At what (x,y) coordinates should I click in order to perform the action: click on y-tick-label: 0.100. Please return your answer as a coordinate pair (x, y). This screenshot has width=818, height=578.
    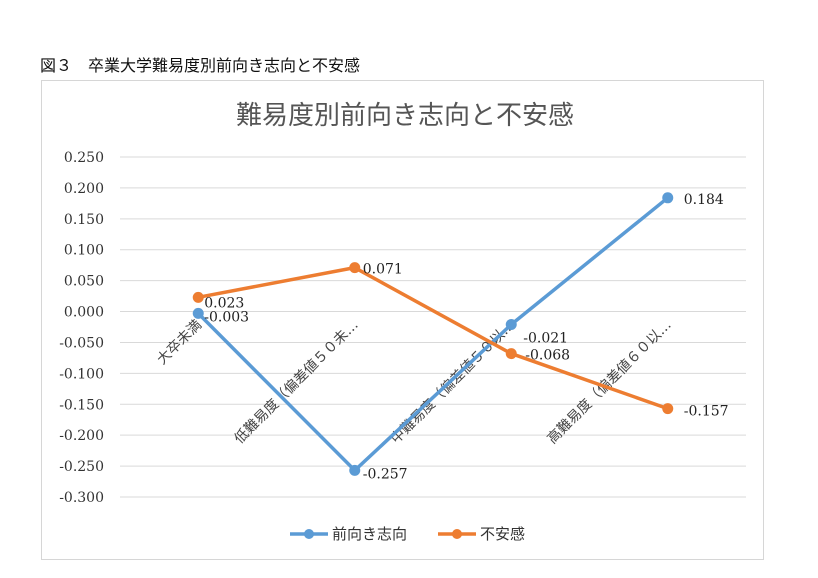
    Looking at the image, I should click on (84, 251).